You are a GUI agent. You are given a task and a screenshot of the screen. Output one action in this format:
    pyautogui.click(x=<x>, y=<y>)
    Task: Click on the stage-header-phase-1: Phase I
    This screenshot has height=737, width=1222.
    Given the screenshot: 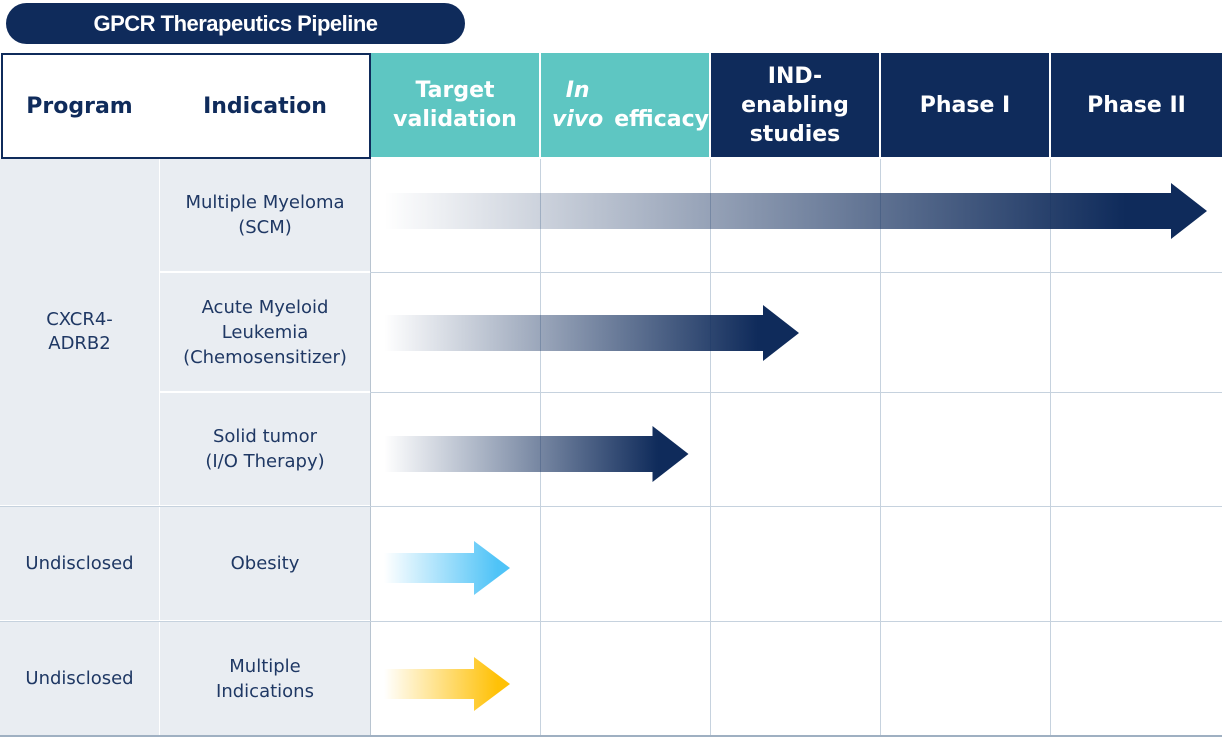 What is the action you would take?
    pyautogui.click(x=965, y=105)
    